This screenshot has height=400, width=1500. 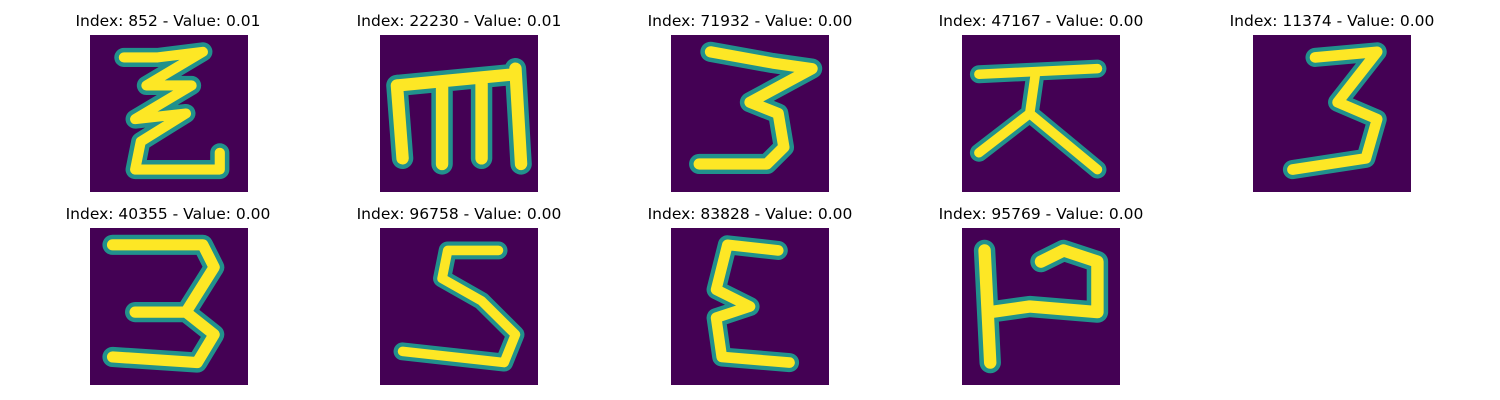 What do you see at coordinates (168, 21) in the screenshot?
I see `panel-title: Index: 852 - Value: 0.01` at bounding box center [168, 21].